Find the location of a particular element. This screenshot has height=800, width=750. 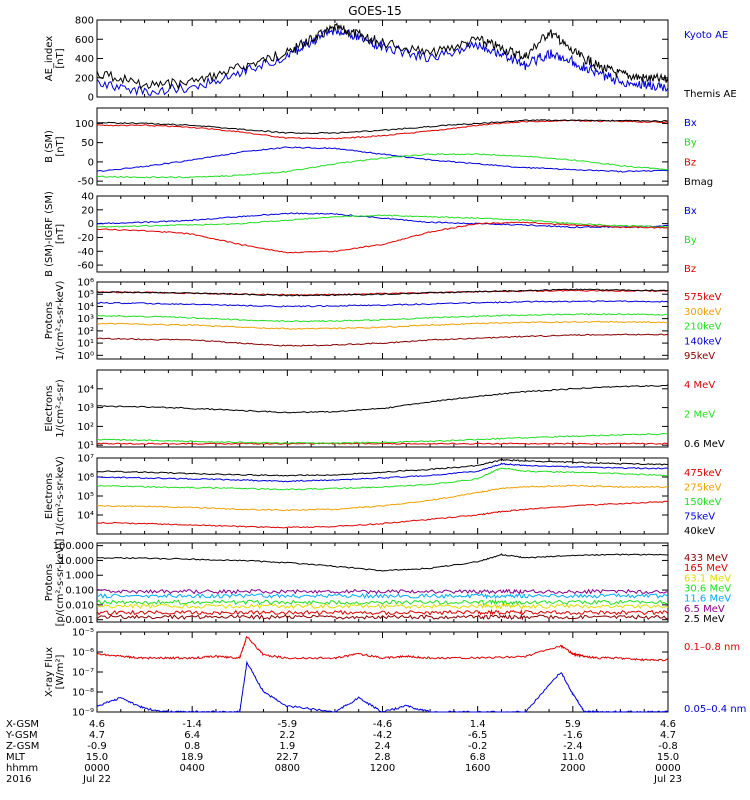

x-axis-row-label: 2016 is located at coordinates (18, 779).